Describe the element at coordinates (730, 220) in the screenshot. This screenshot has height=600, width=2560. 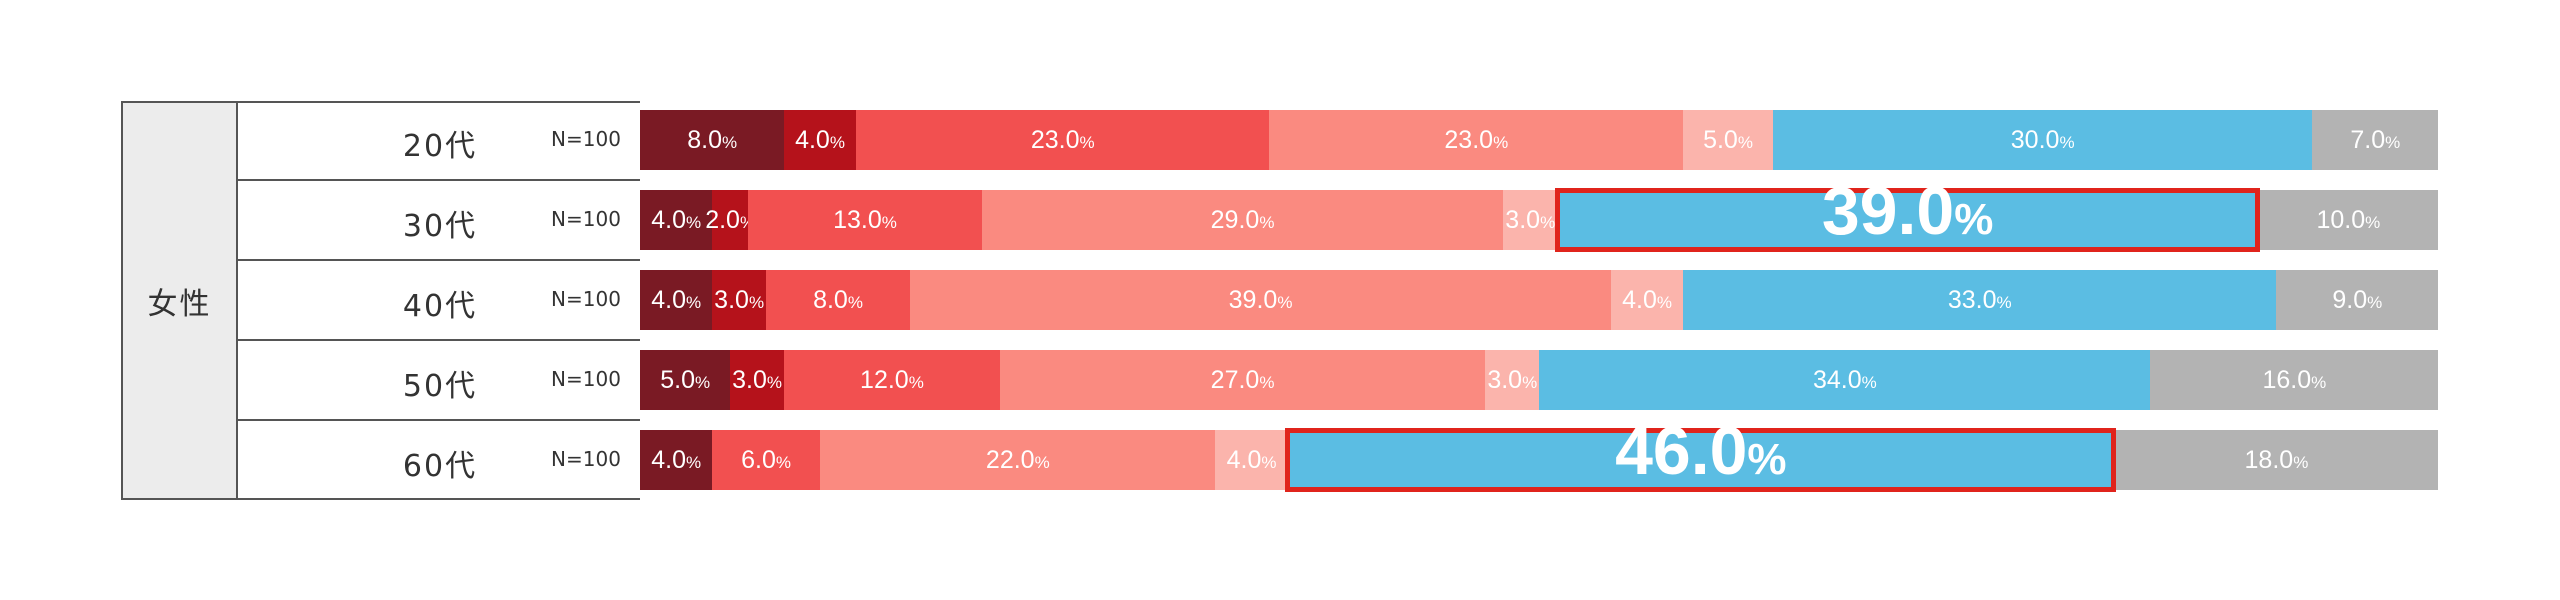
I see `bar-segment: 2.0%` at that location.